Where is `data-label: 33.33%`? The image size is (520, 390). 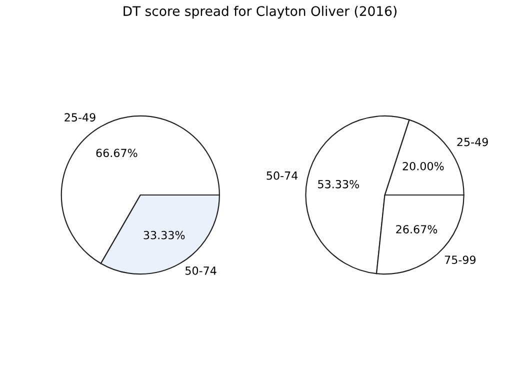
data-label: 33.33% is located at coordinates (164, 235).